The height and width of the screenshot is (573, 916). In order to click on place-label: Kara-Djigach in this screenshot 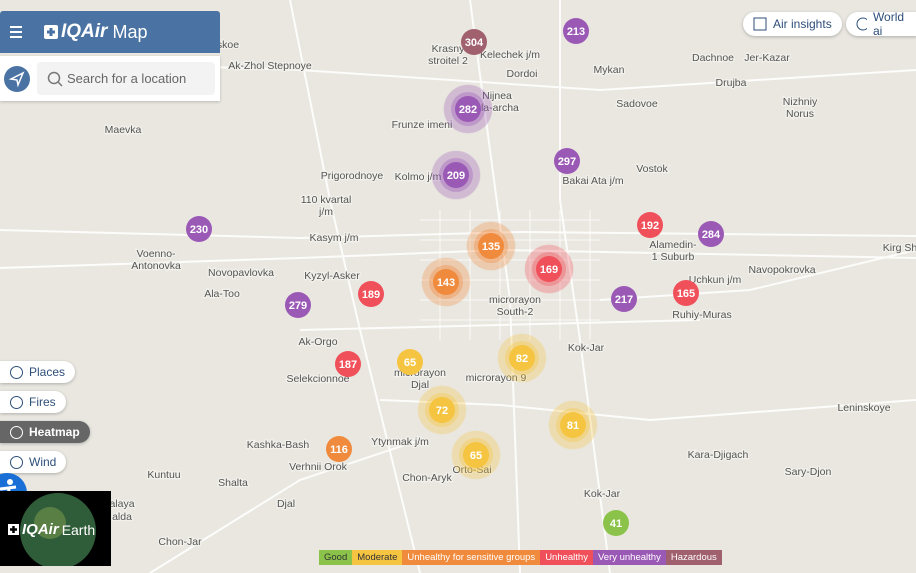, I will do `click(718, 455)`.